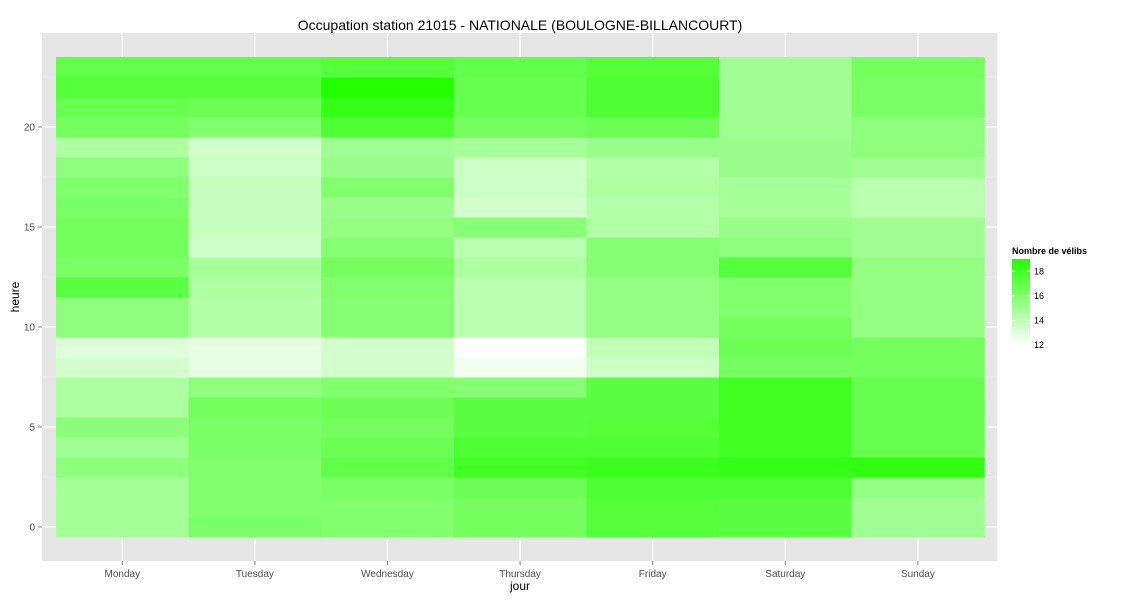  What do you see at coordinates (15, 296) in the screenshot?
I see `y-axis-label: heure` at bounding box center [15, 296].